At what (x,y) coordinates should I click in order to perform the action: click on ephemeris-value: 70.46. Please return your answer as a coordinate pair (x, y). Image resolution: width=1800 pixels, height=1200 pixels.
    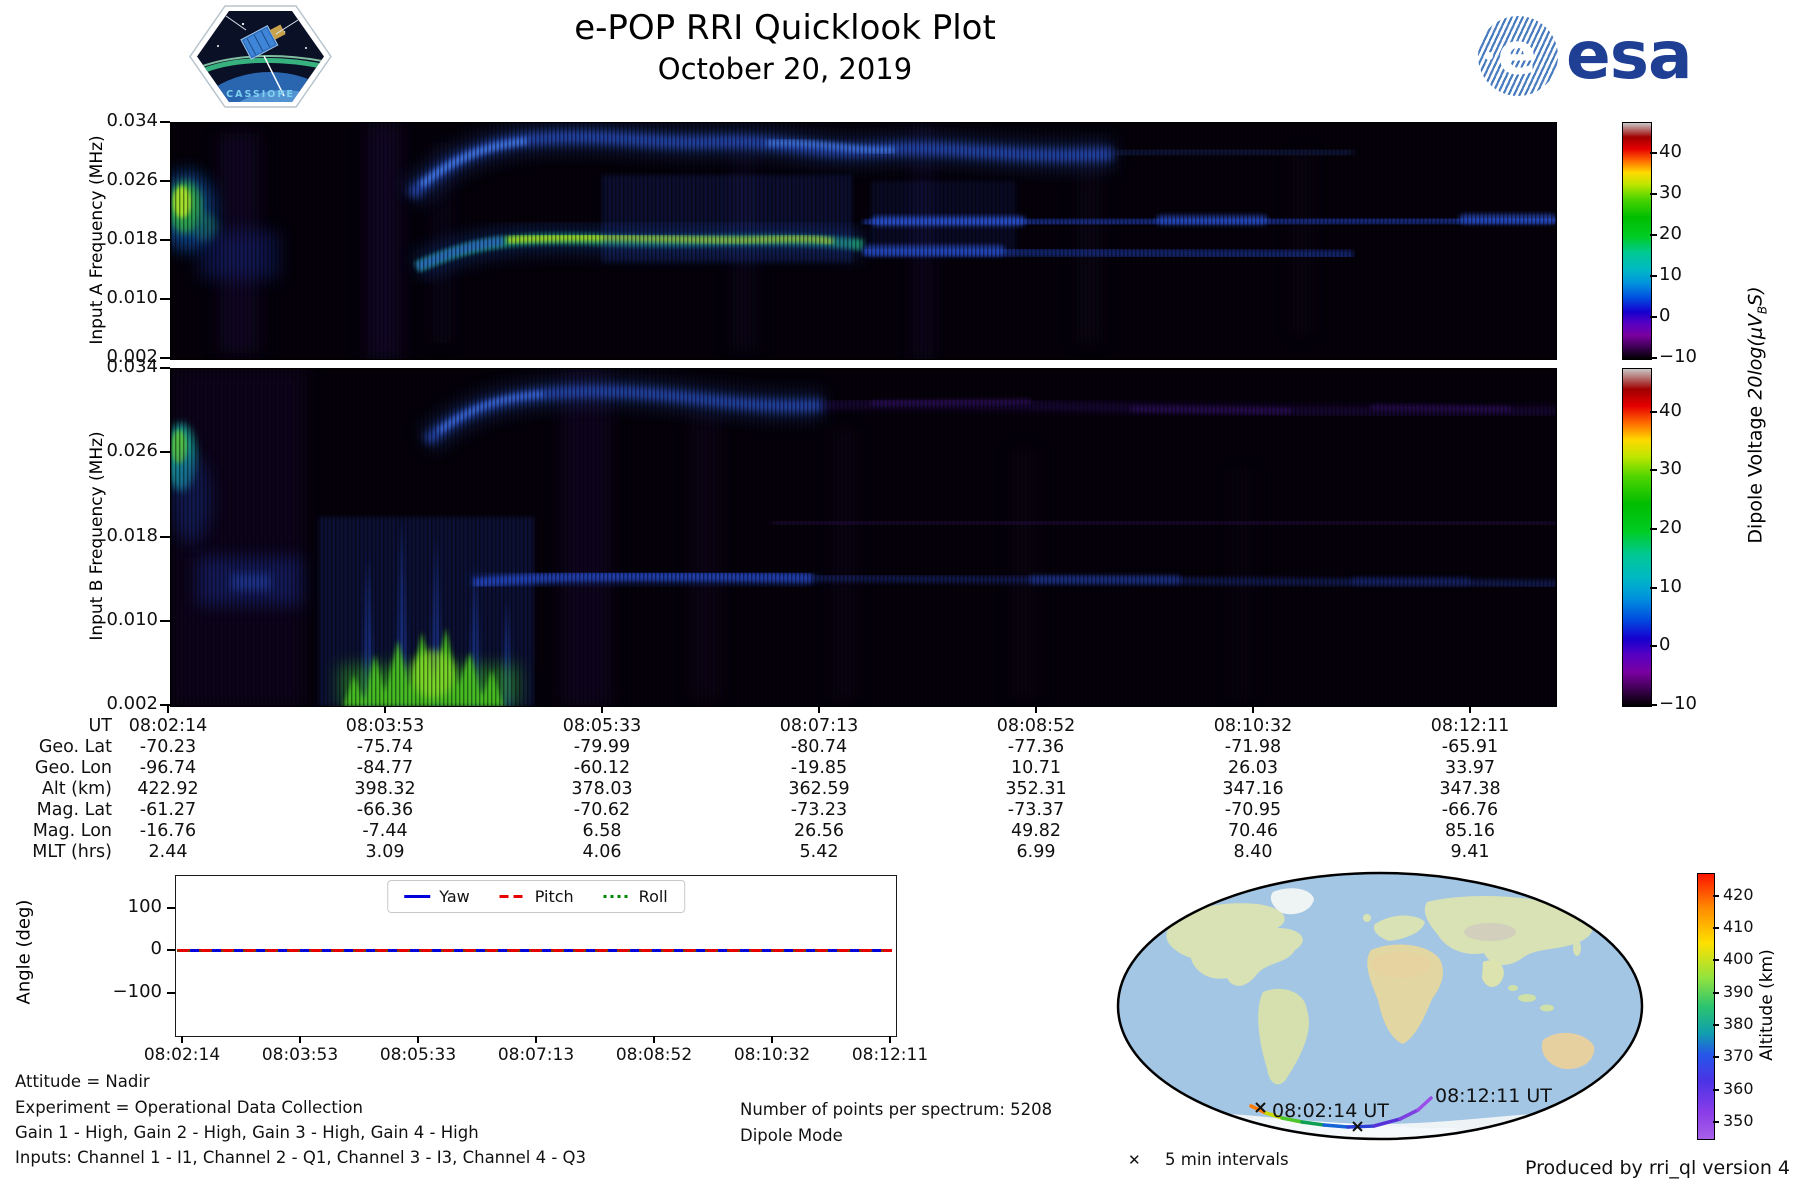
    Looking at the image, I should click on (1253, 831).